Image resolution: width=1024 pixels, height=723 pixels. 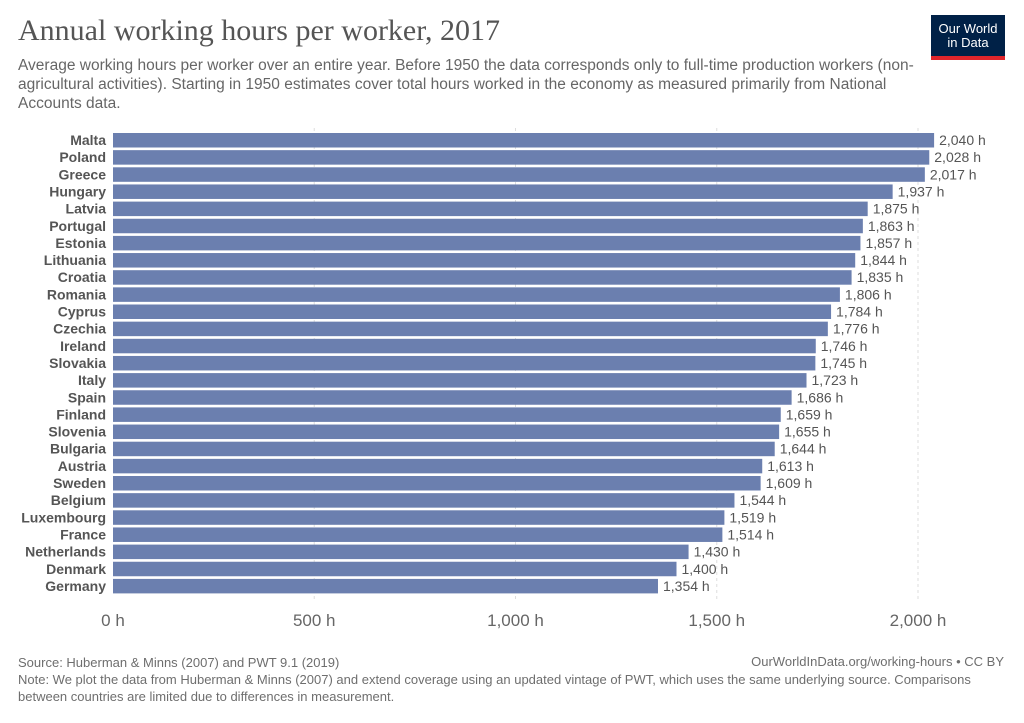 What do you see at coordinates (891, 226) in the screenshot?
I see `value-label: 1,863 h` at bounding box center [891, 226].